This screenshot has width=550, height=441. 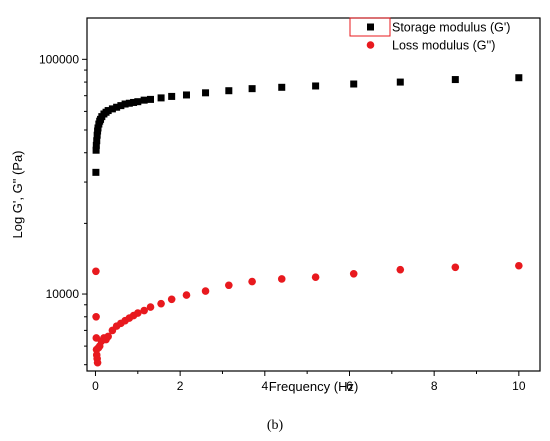 What do you see at coordinates (63, 209) in the screenshot?
I see `y-axis-ticks: 10000 100000` at bounding box center [63, 209].